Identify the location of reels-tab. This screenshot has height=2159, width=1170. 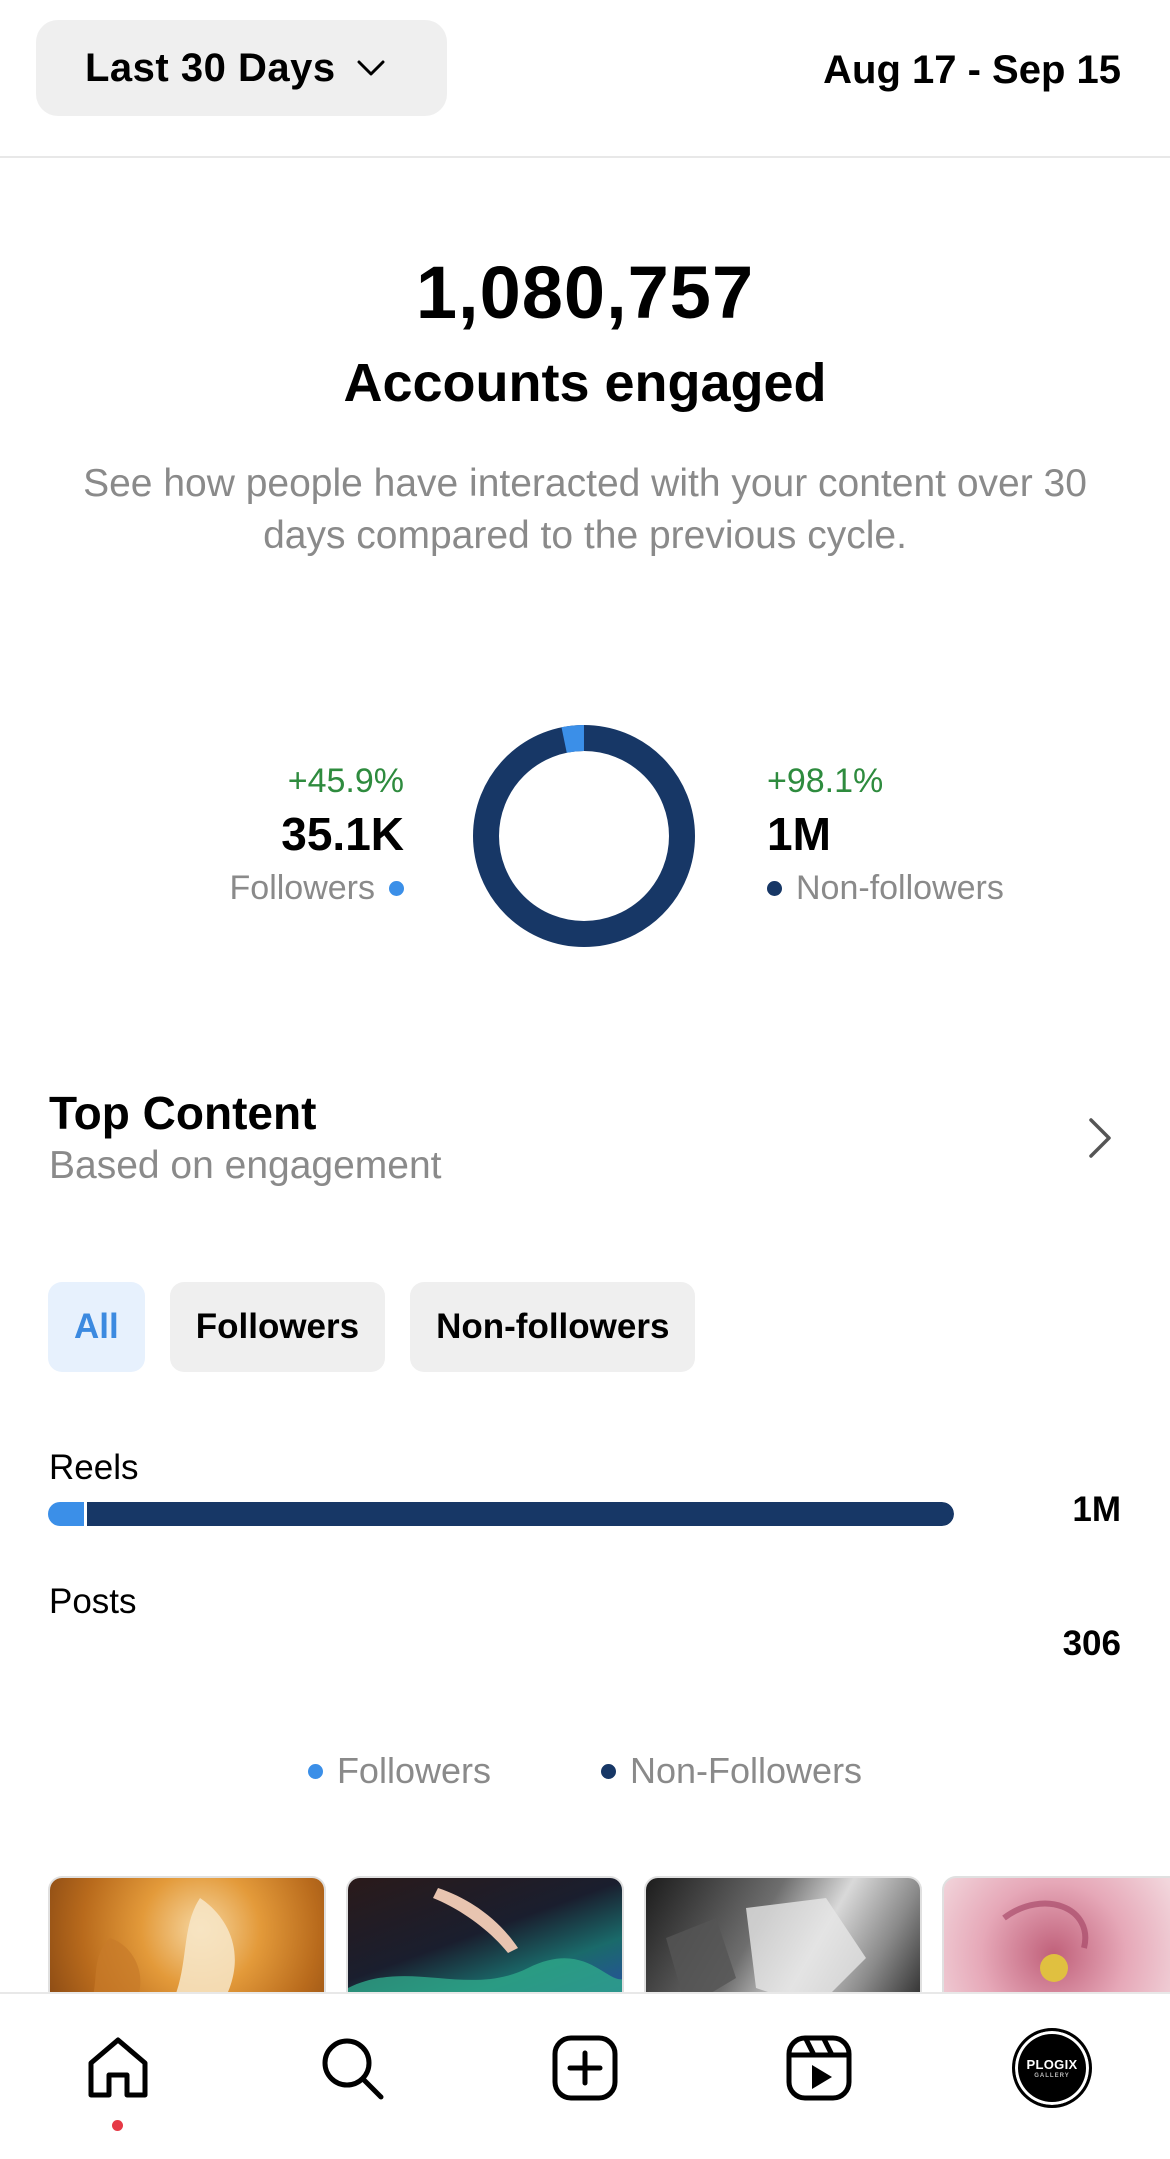
(819, 2068).